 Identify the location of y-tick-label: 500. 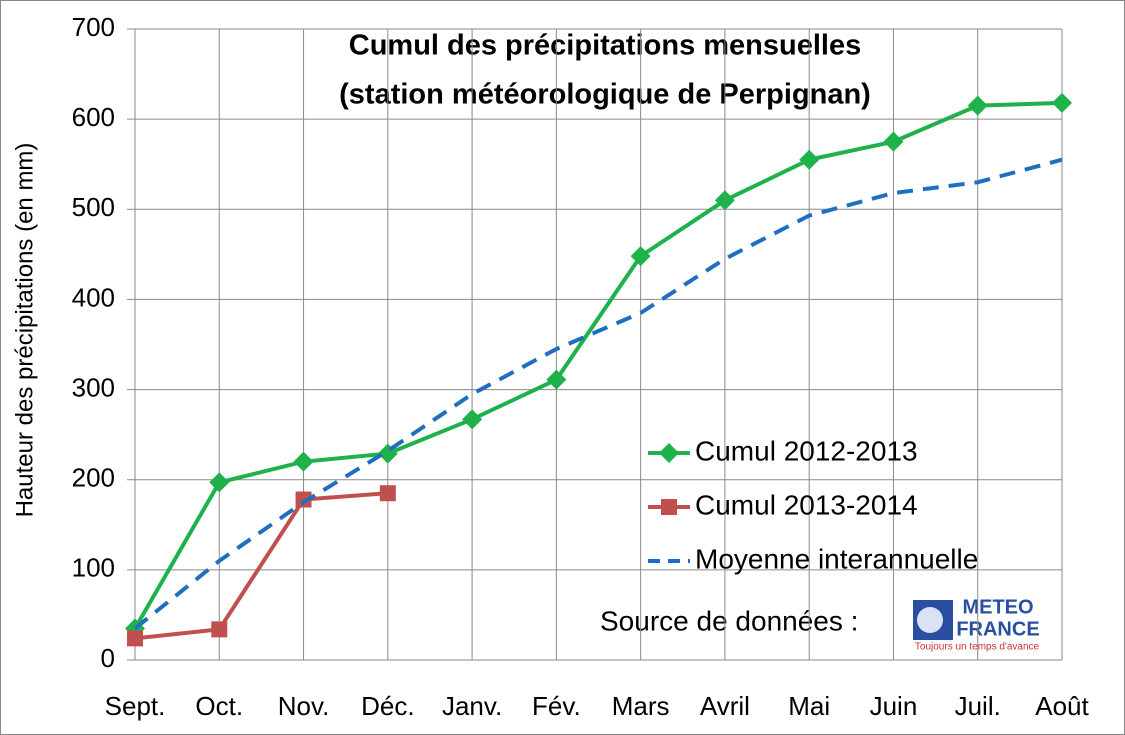
(93, 207).